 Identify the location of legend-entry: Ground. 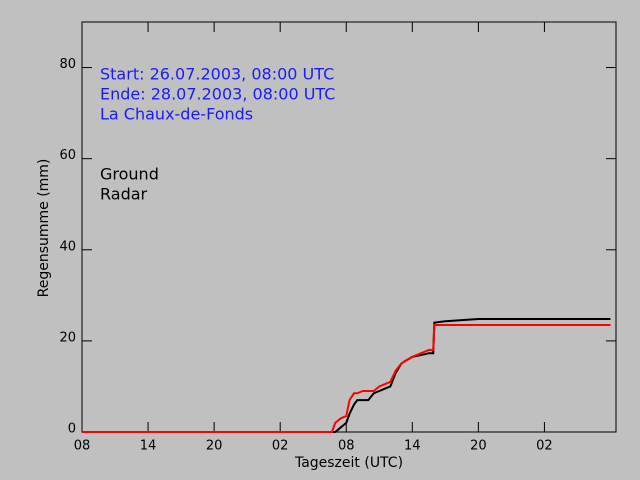
(129, 174).